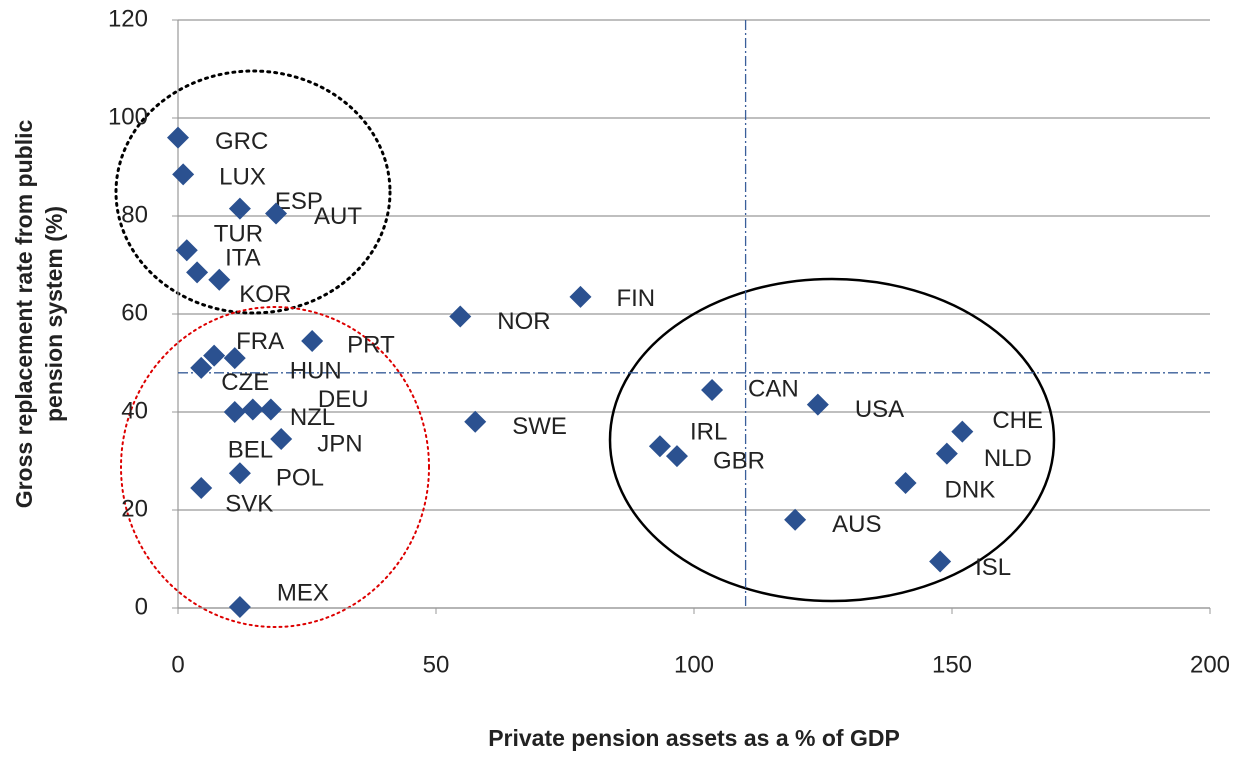 The width and height of the screenshot is (1242, 759). What do you see at coordinates (694, 738) in the screenshot?
I see `x-axis-title: Private pension assets as a % of GDP` at bounding box center [694, 738].